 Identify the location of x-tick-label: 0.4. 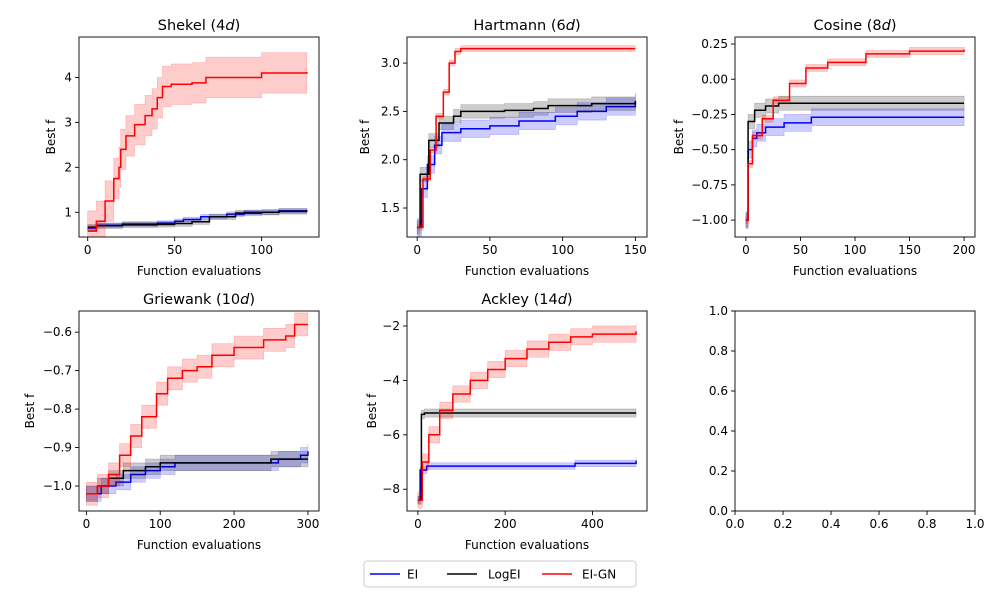
(830, 524).